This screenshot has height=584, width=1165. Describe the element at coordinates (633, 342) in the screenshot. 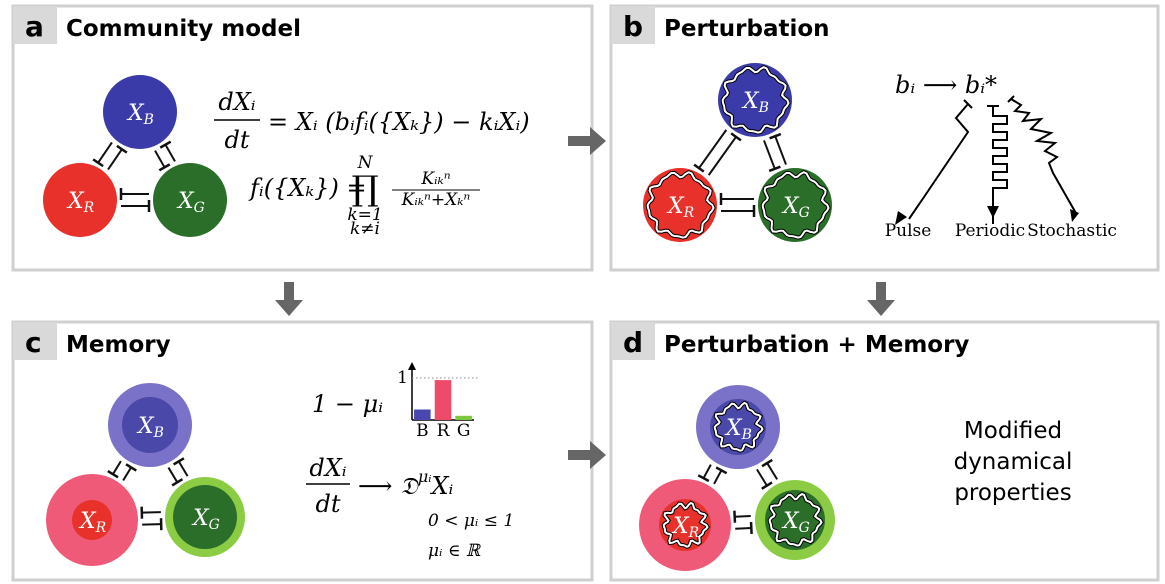

I see `panel-letter: d` at that location.